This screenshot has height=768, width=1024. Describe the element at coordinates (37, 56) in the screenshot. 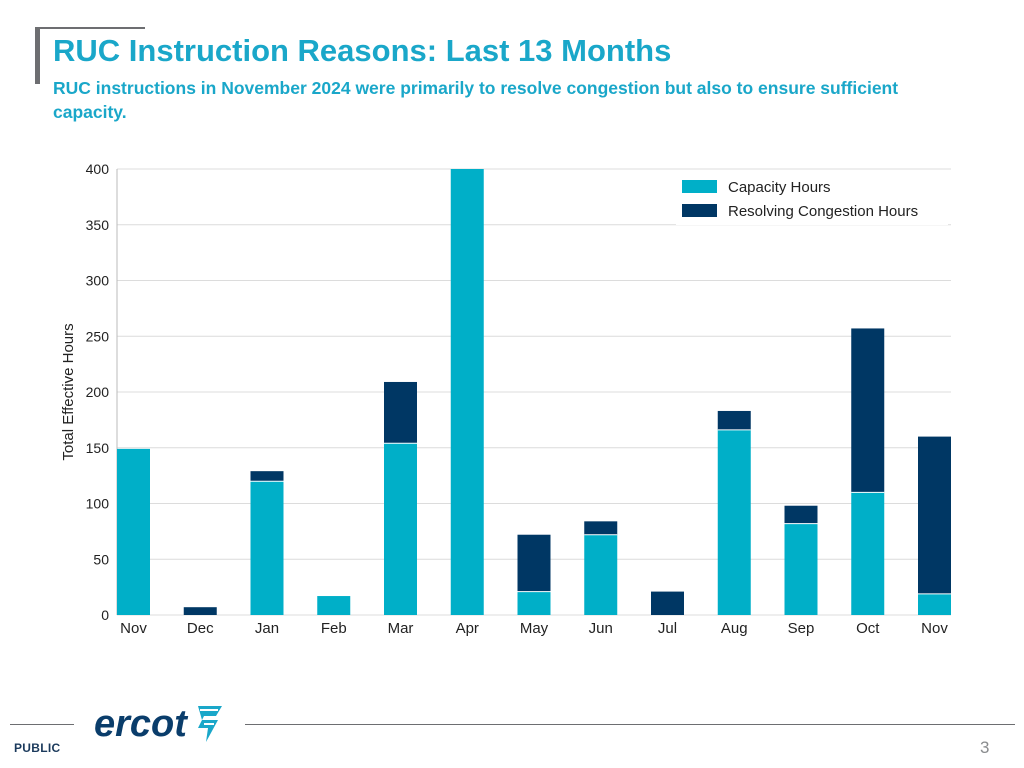

I see `title-accent-bar` at that location.